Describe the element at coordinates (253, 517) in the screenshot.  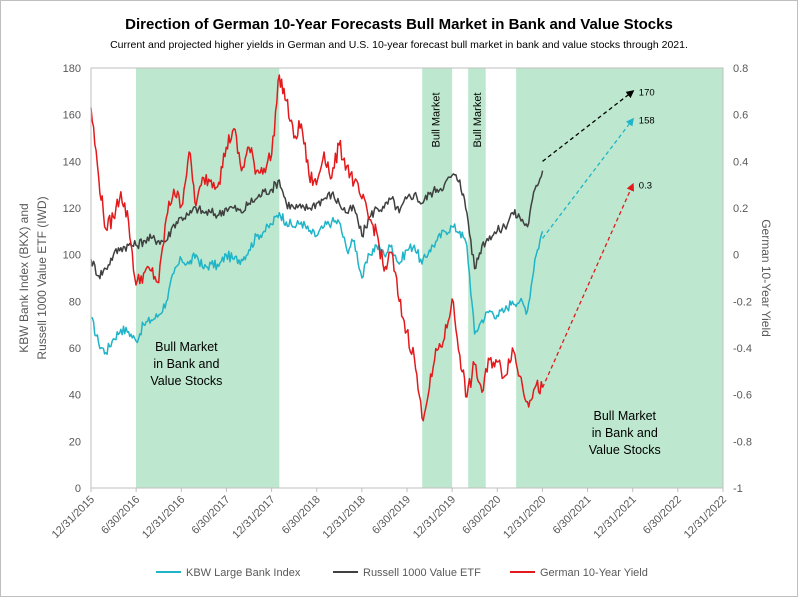
I see `x-tick-4: 12/31/2017` at that location.